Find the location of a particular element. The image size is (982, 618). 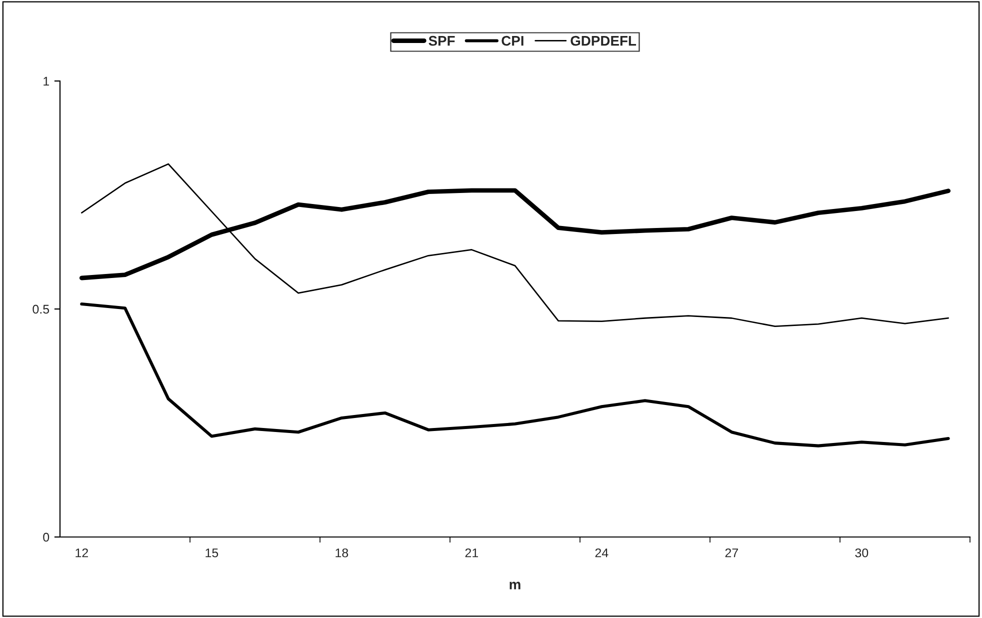

x-tick-label: 21 is located at coordinates (471, 553).